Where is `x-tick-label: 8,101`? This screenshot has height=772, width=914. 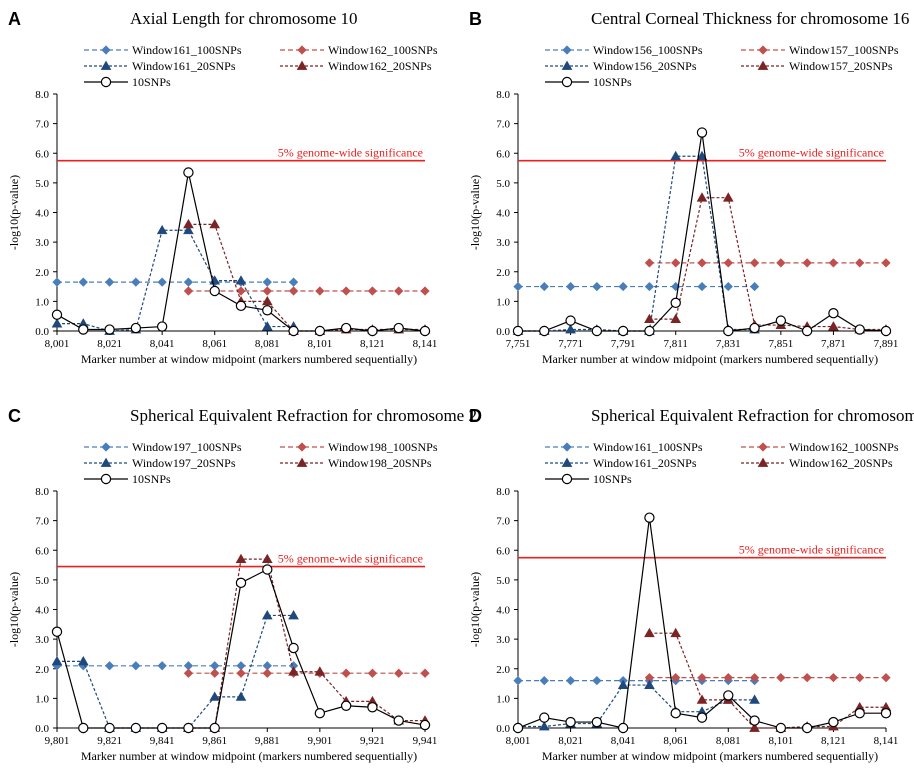
x-tick-label: 8,101 is located at coordinates (780, 741).